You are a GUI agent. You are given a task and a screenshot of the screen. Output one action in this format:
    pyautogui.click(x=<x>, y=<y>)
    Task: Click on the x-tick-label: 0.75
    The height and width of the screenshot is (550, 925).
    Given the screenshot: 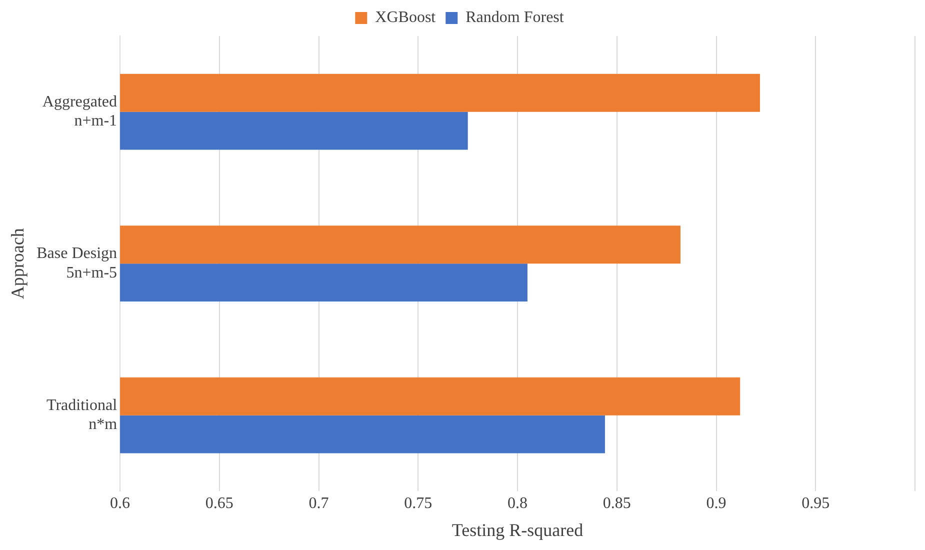 What is the action you would take?
    pyautogui.click(x=418, y=503)
    